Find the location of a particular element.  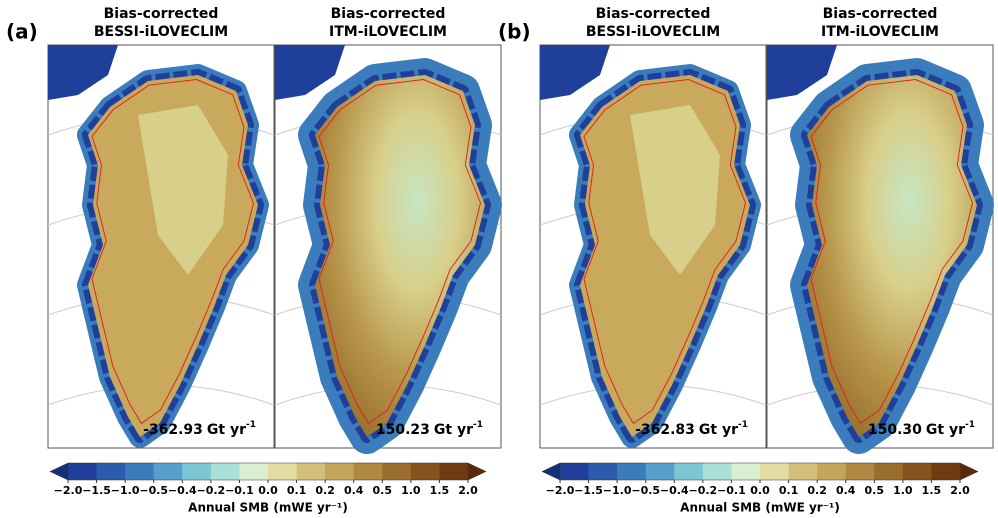

smb-total: -362.83 Gt yr-1 is located at coordinates (691, 429).